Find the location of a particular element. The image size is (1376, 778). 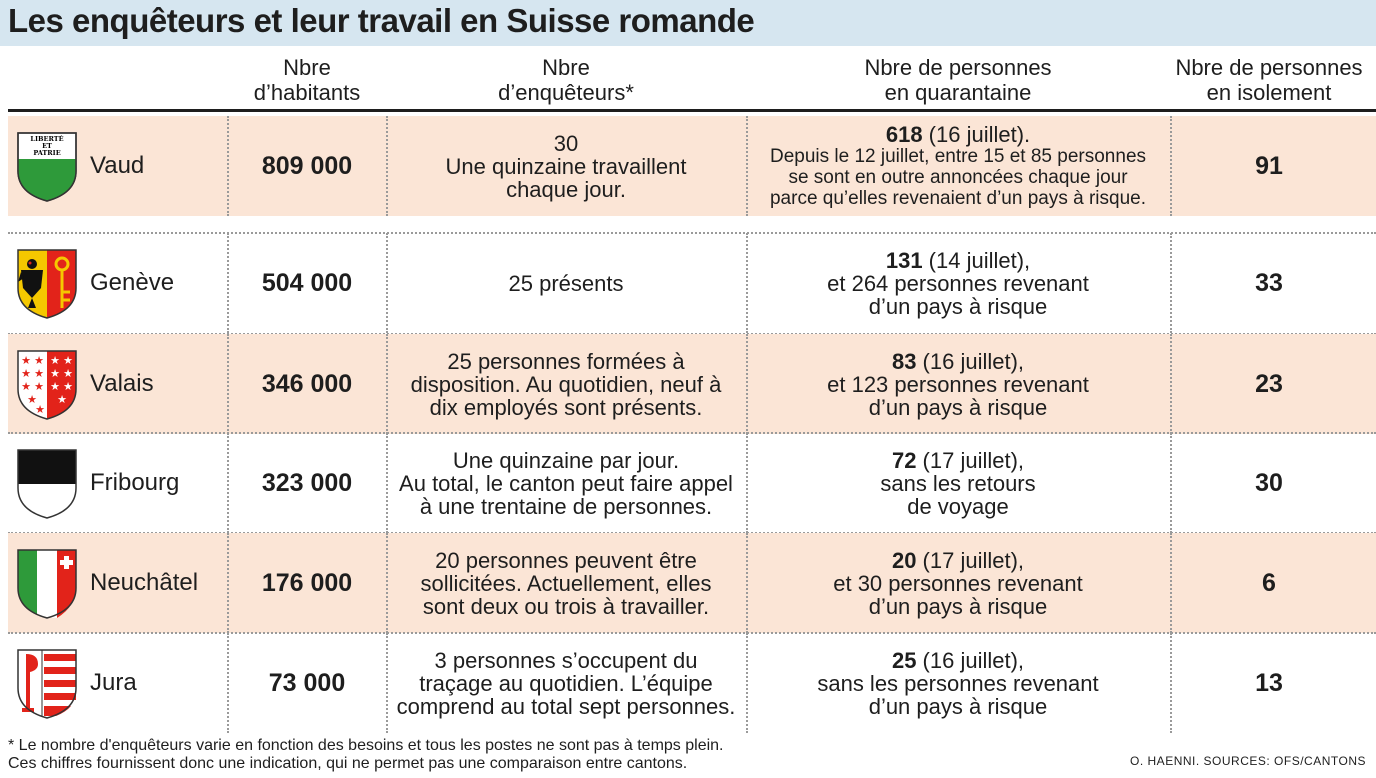

habitants-value: 504 000 is located at coordinates (307, 282).